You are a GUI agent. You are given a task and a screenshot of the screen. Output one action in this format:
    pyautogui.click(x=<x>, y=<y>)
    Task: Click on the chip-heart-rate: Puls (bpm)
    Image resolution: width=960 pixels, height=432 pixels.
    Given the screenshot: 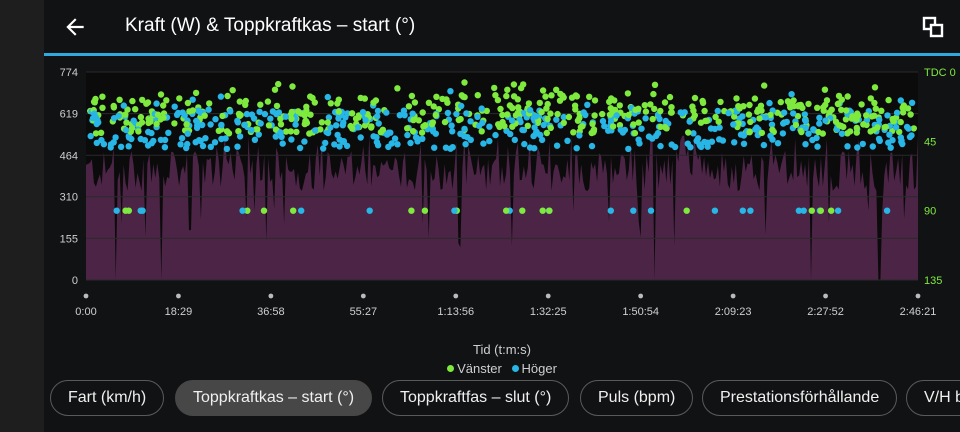 What is the action you would take?
    pyautogui.click(x=637, y=398)
    